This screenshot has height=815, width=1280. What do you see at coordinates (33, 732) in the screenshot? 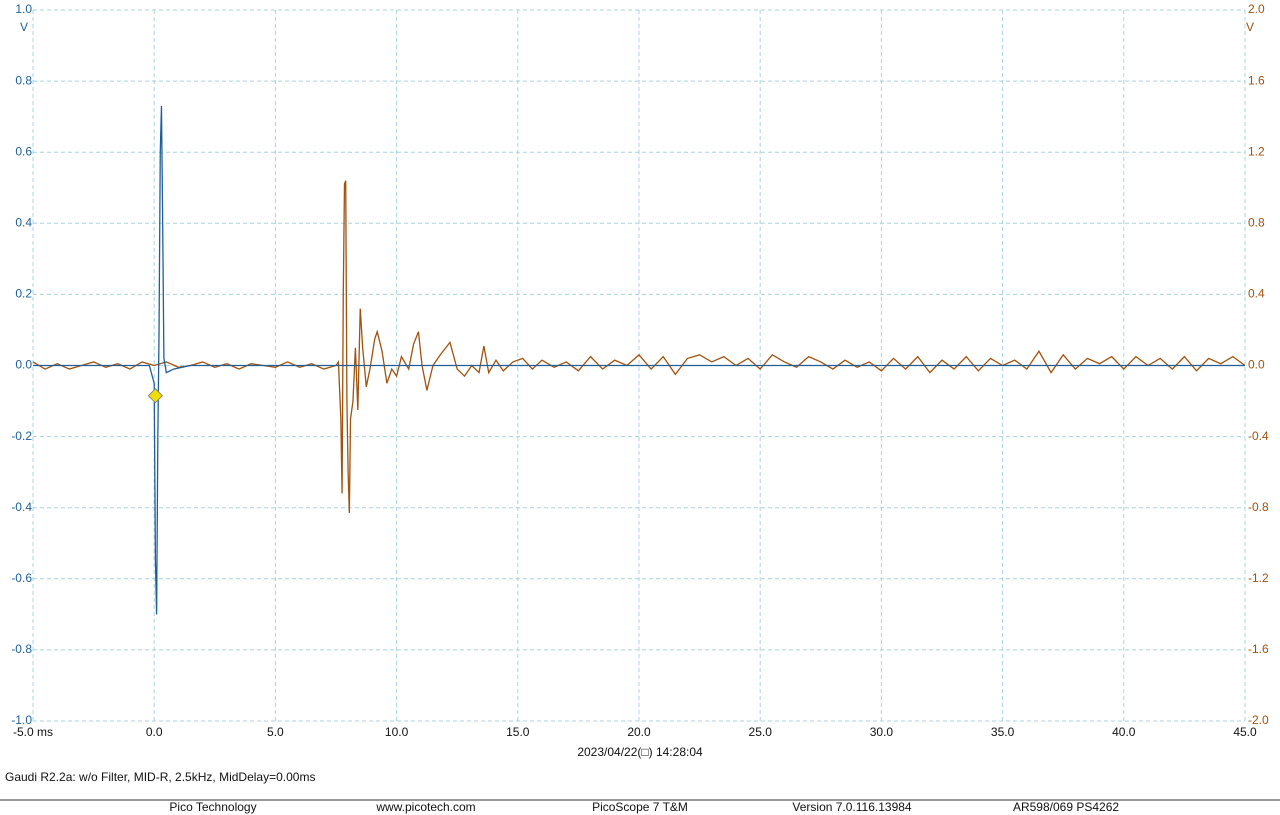
I see `x-tick-label: -5.0 ms` at bounding box center [33, 732].